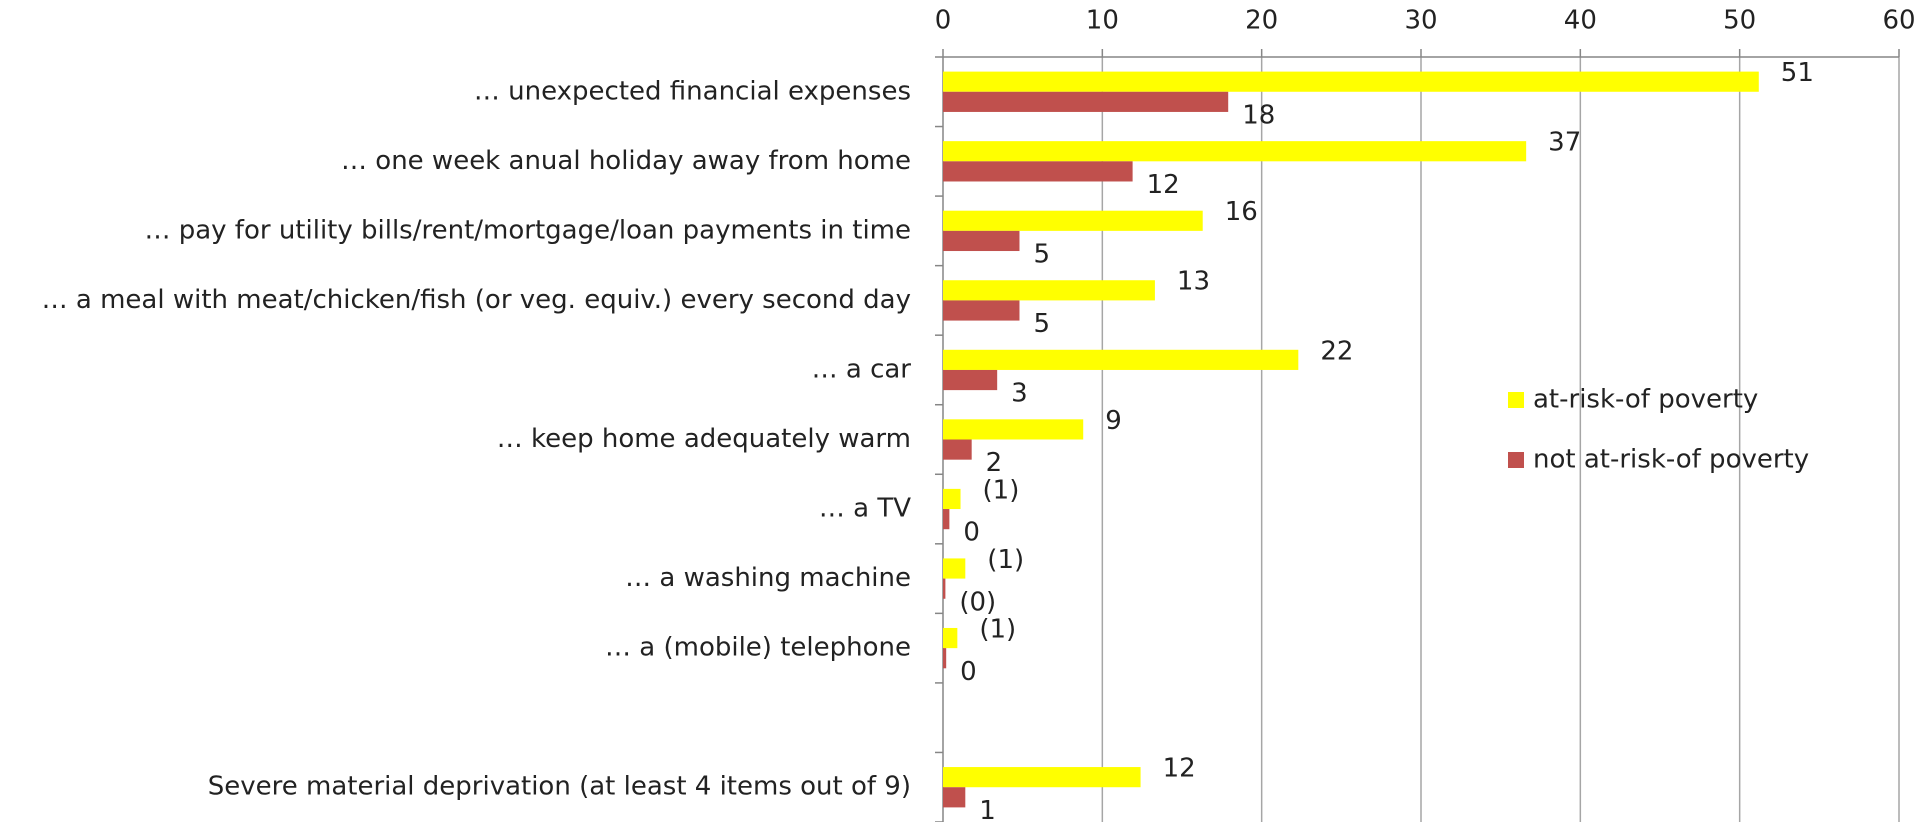 The height and width of the screenshot is (822, 1917). What do you see at coordinates (1564, 143) in the screenshot?
I see `value-label: 37` at bounding box center [1564, 143].